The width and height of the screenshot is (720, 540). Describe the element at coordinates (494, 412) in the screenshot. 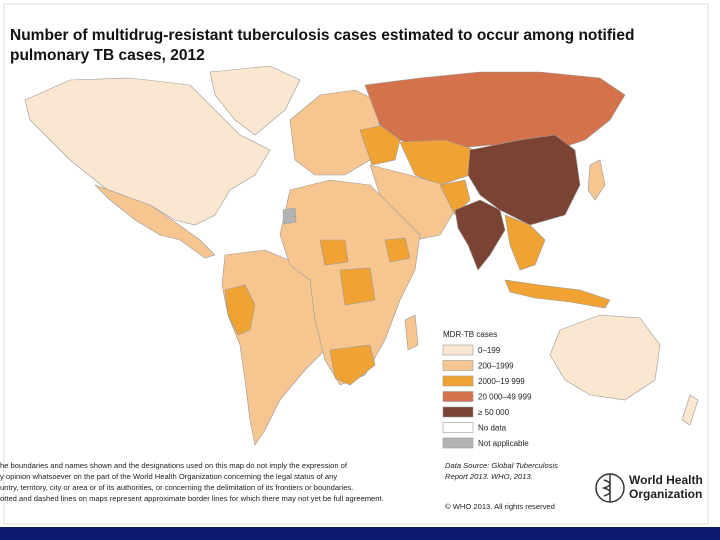

I see `legend-label: ≥ 50 000` at that location.